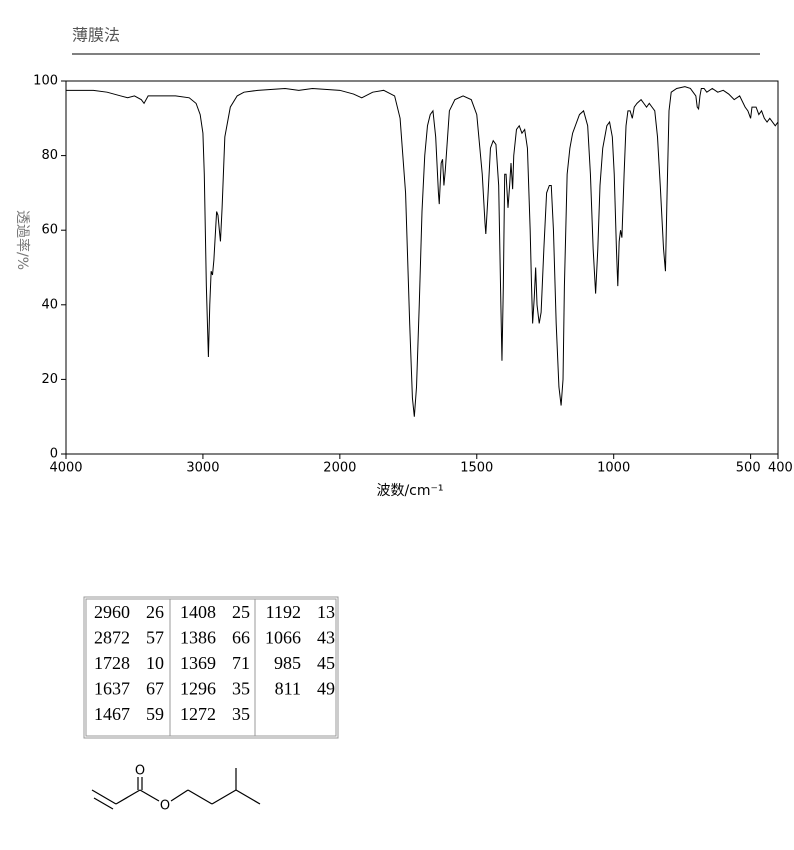 Image resolution: width=794 pixels, height=850 pixels. Describe the element at coordinates (112, 689) in the screenshot. I see `peak-wavenumber: 1637` at that location.